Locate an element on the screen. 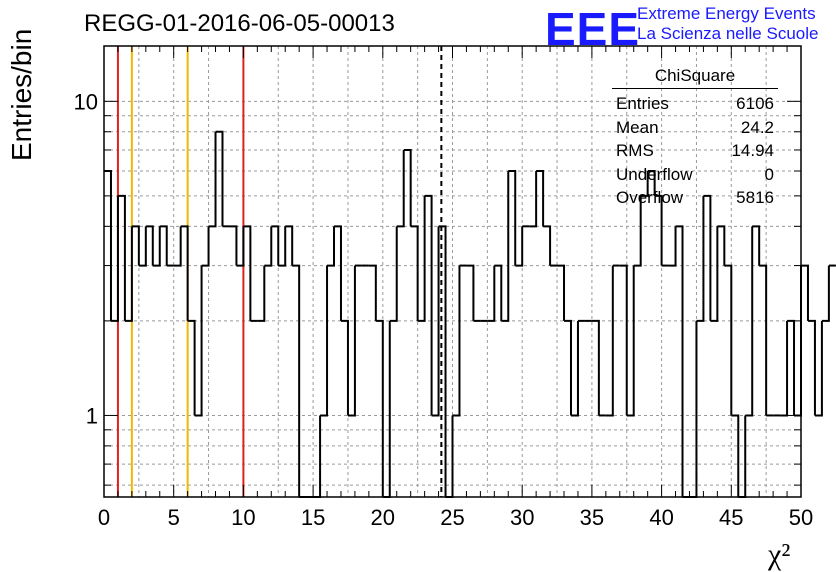 The image size is (836, 572). y-tick-label: 1 is located at coordinates (92, 415).